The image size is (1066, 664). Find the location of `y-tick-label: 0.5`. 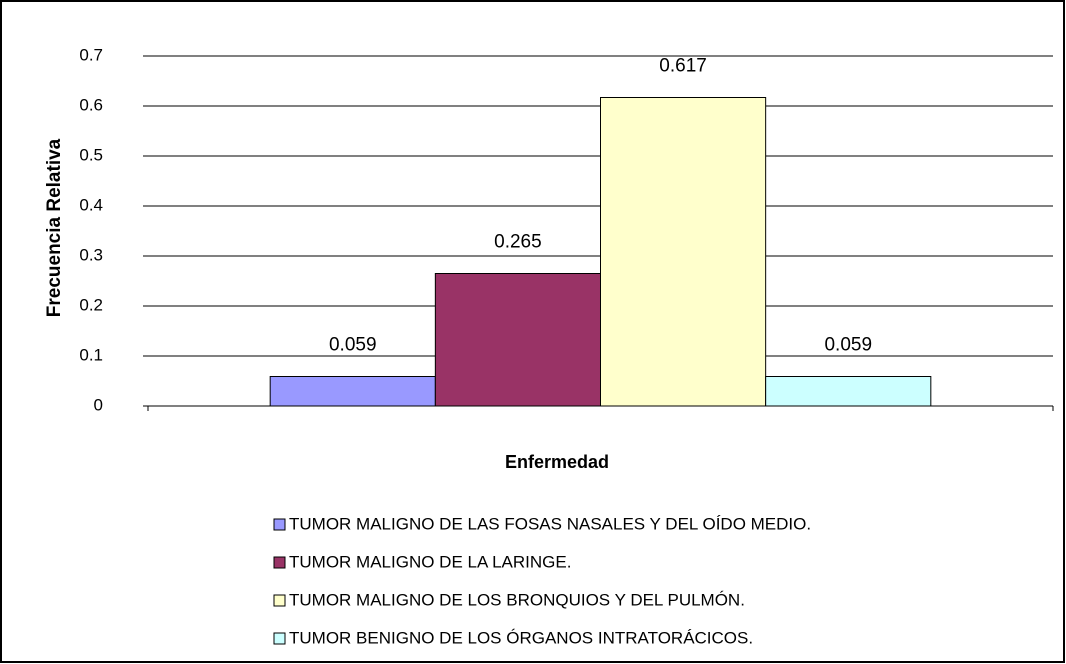

y-tick-label: 0.5 is located at coordinates (91, 154).